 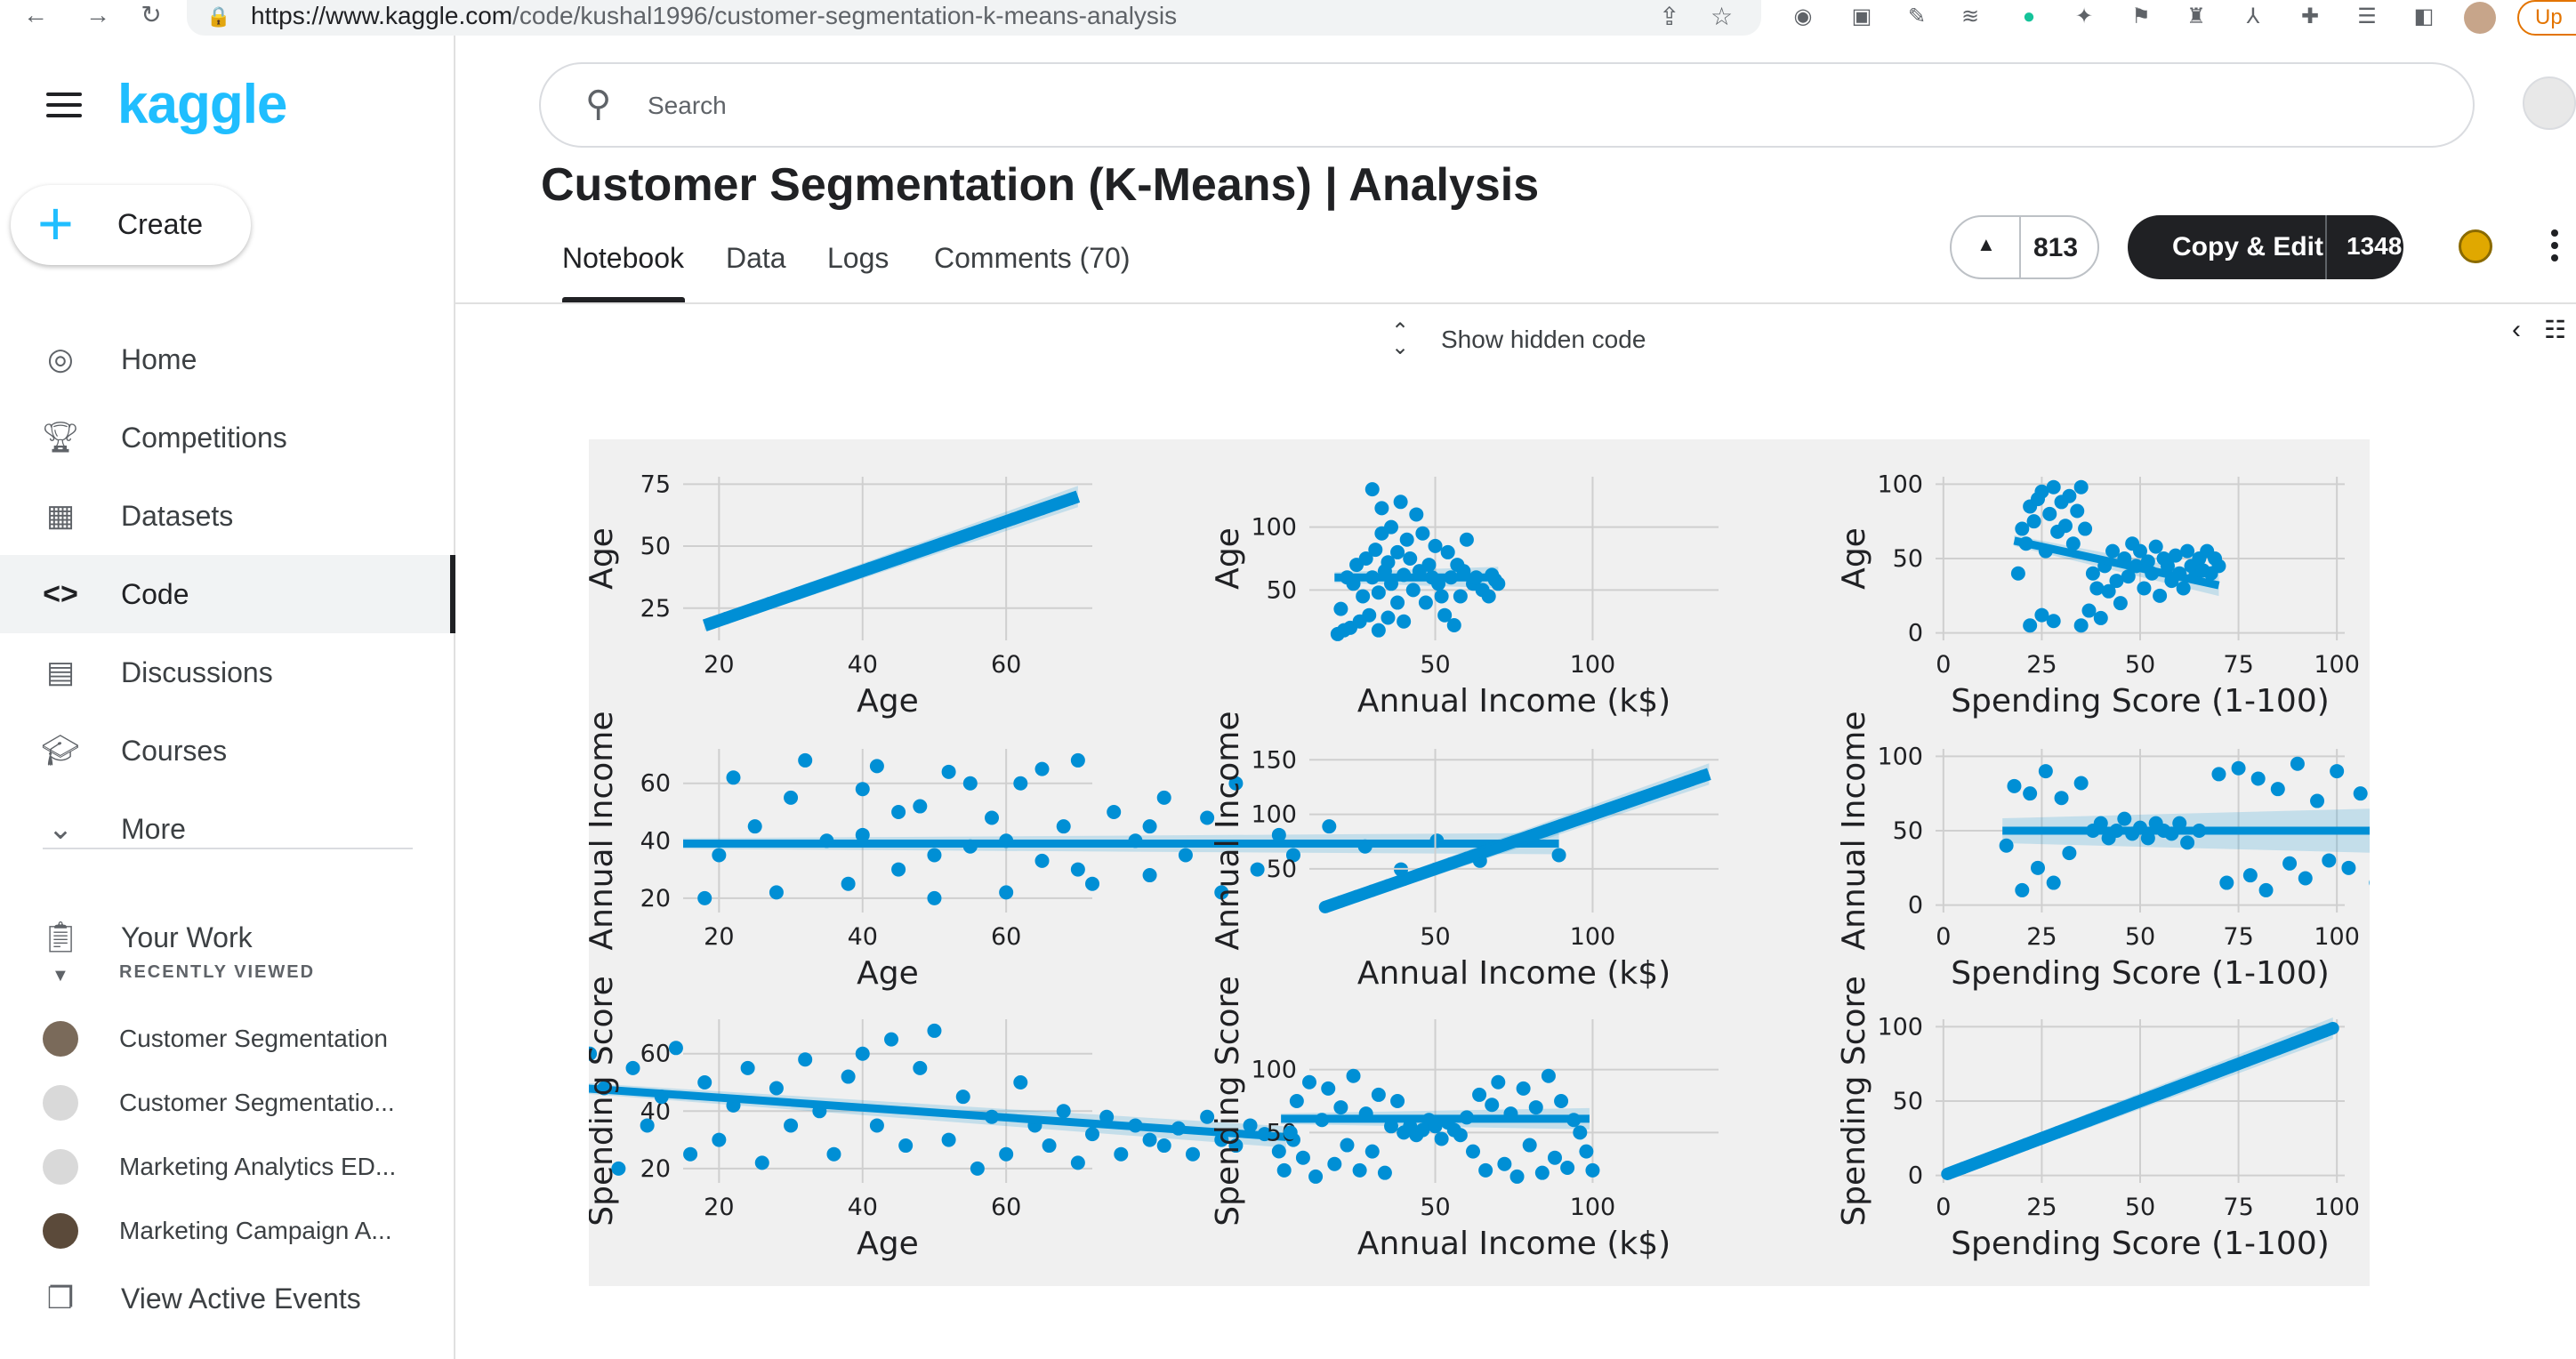 What do you see at coordinates (2029, 16) in the screenshot?
I see `grammarly-icon: ●` at bounding box center [2029, 16].